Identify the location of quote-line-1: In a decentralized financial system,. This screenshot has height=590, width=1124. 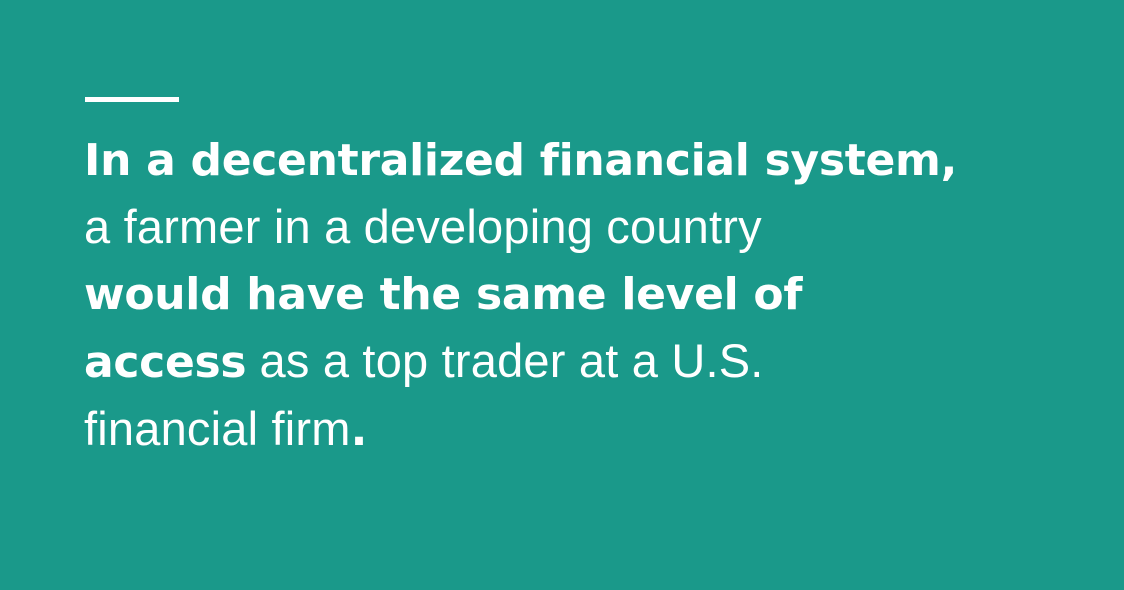
(584, 161).